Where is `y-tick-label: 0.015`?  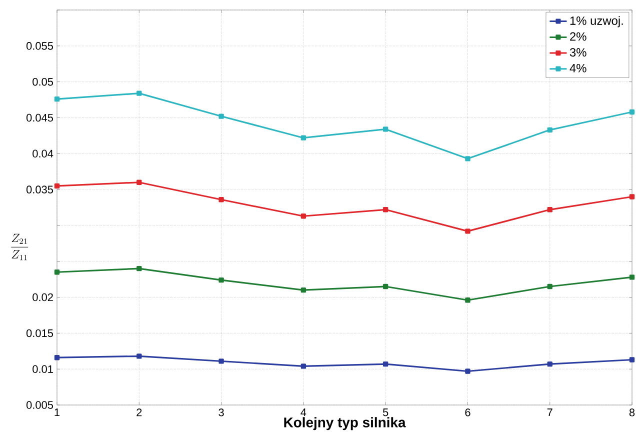
y-tick-label: 0.015 is located at coordinates (40, 333).